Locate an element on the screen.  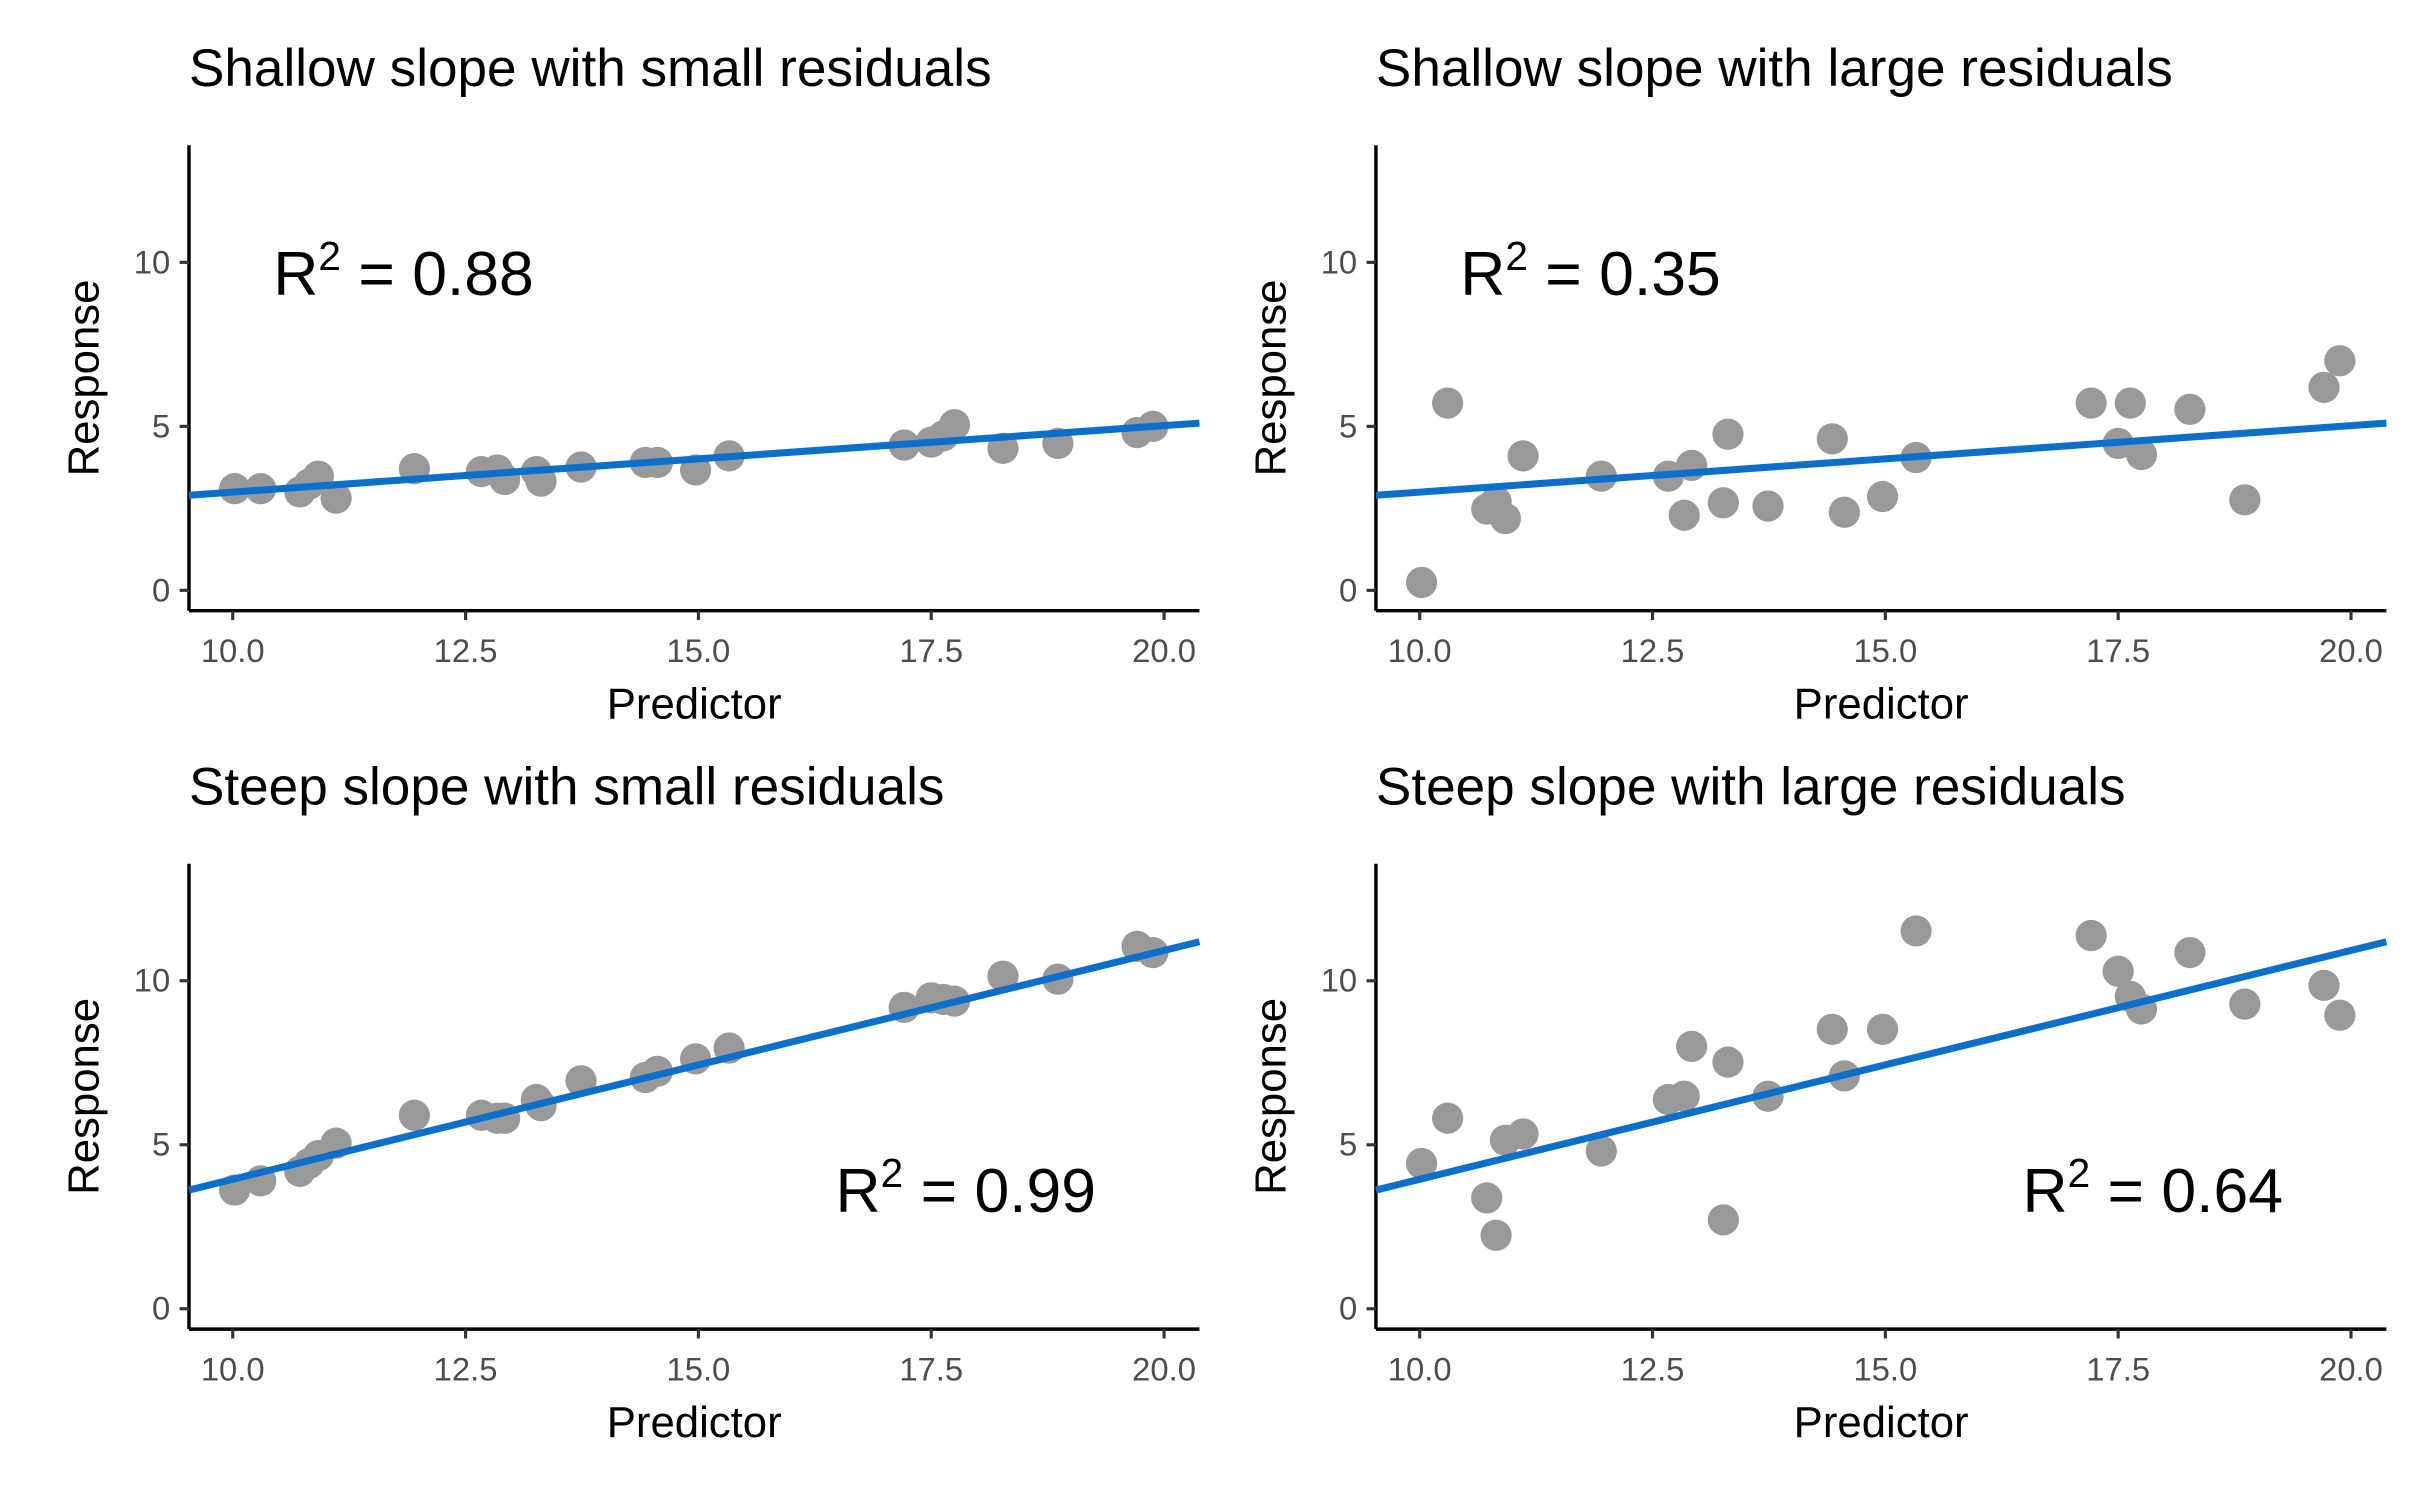
annotation: R2 = 0.99 is located at coordinates (966, 1188).